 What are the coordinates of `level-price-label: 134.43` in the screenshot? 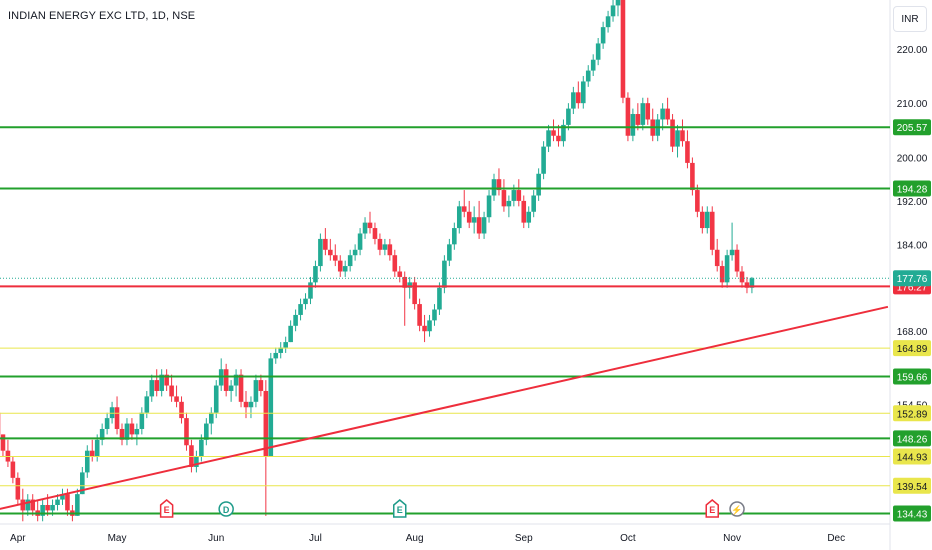 It's located at (912, 515).